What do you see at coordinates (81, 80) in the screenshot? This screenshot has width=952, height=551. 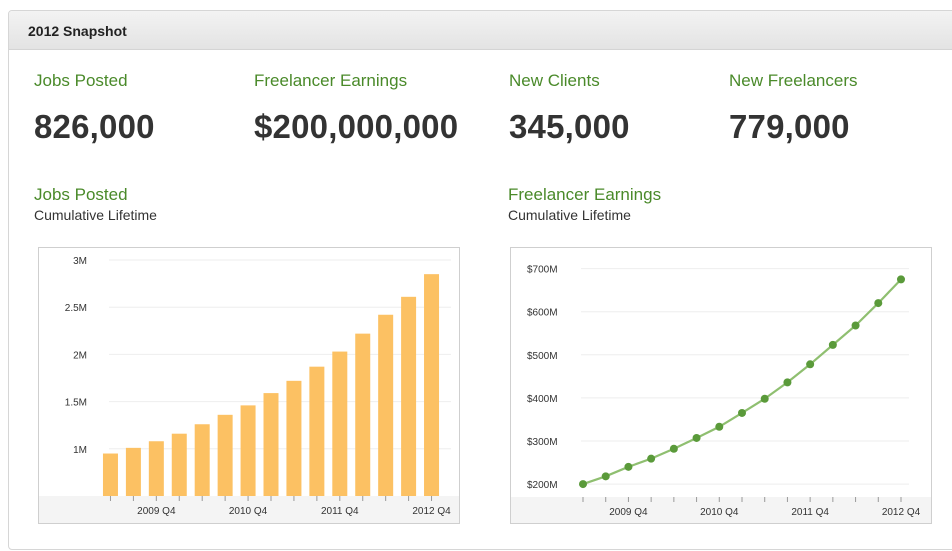 I see `stat-label: Jobs Posted` at bounding box center [81, 80].